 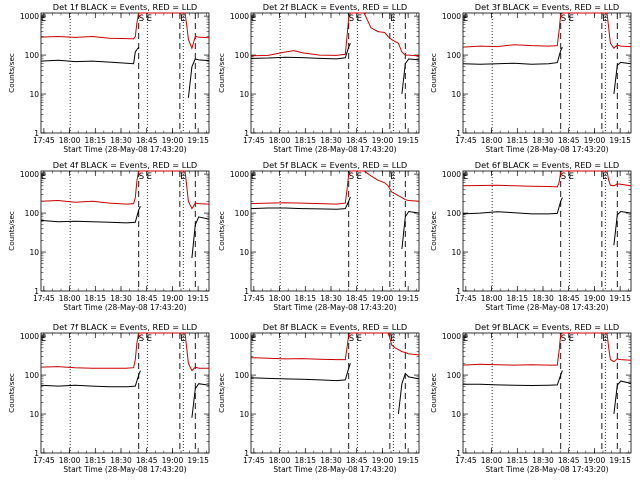 What do you see at coordinates (125, 7) in the screenshot?
I see `chart-title: Det 1f BLACK = Events, RED = LLD` at bounding box center [125, 7].